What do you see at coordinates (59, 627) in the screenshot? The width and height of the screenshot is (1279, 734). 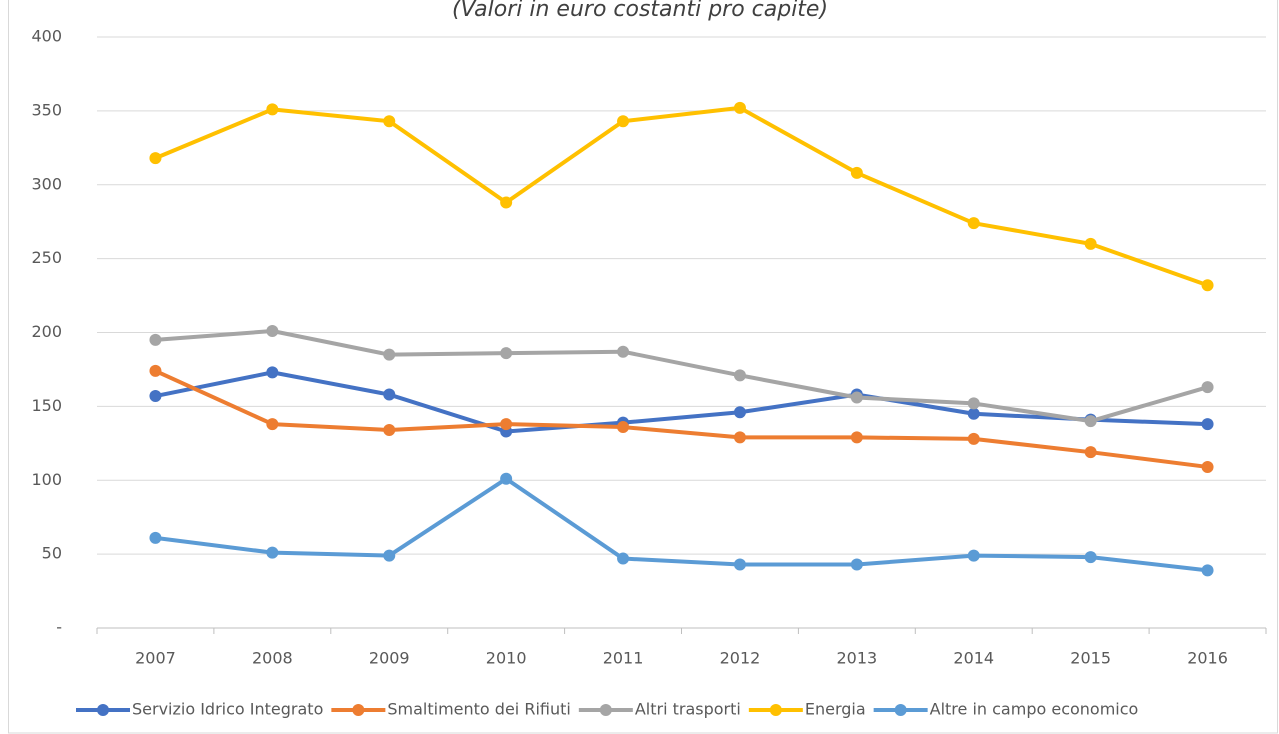 I see `y-tick-label: -` at bounding box center [59, 627].